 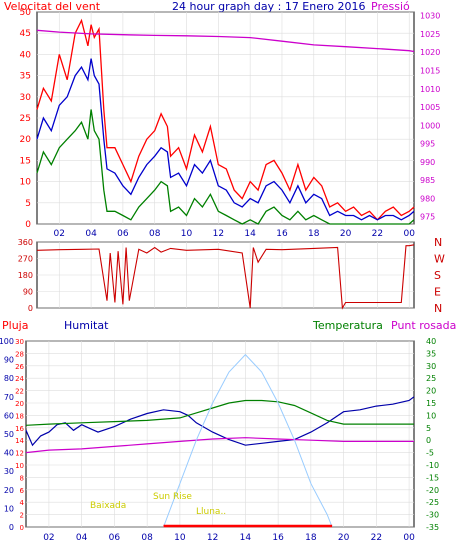 I want to click on pressure-y-tick-label: 1010, so click(x=430, y=89).